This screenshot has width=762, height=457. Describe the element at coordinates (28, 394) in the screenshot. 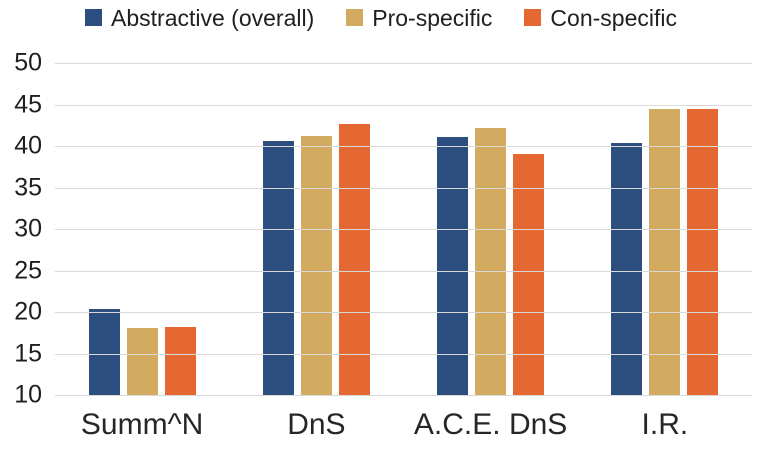

I see `y-tick-label: 10` at that location.